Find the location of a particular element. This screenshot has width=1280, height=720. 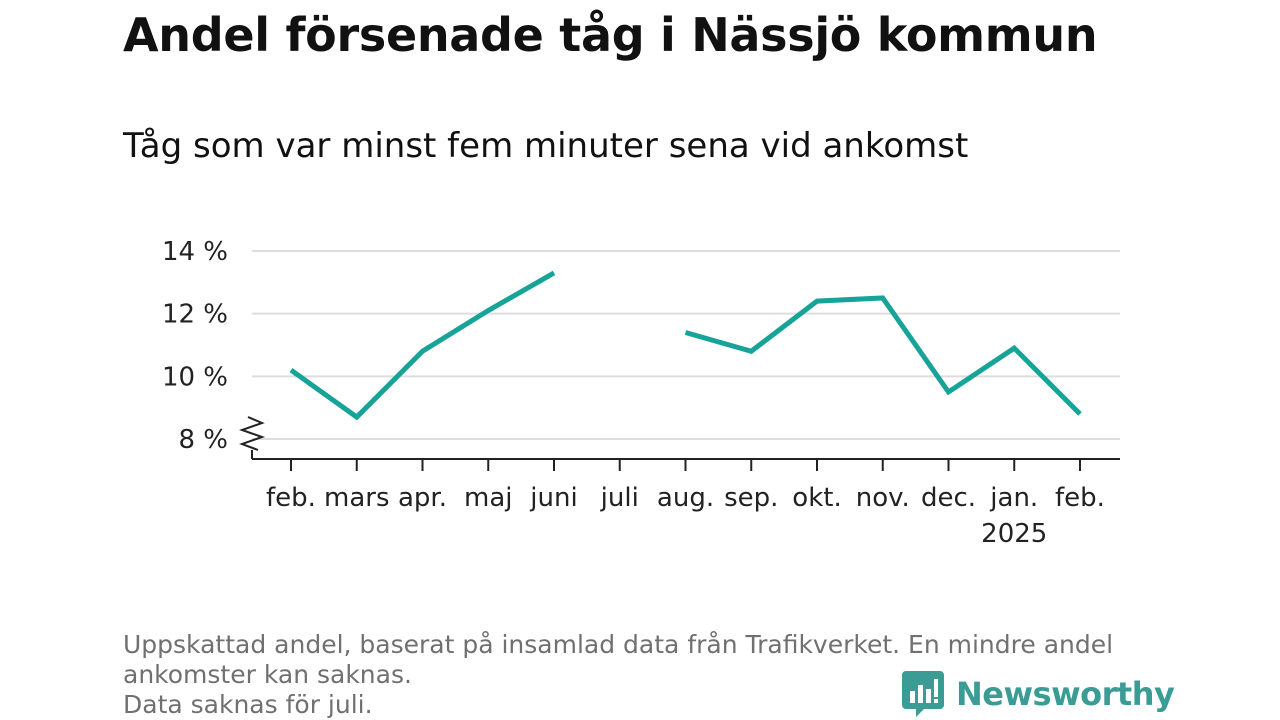

y-tick-label: 10 % is located at coordinates (195, 377).